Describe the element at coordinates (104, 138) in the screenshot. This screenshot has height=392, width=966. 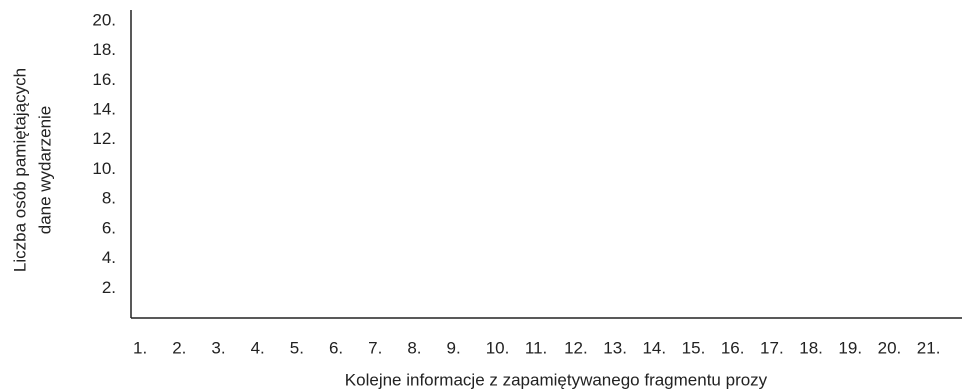
I see `y-tick-label: 12.` at that location.